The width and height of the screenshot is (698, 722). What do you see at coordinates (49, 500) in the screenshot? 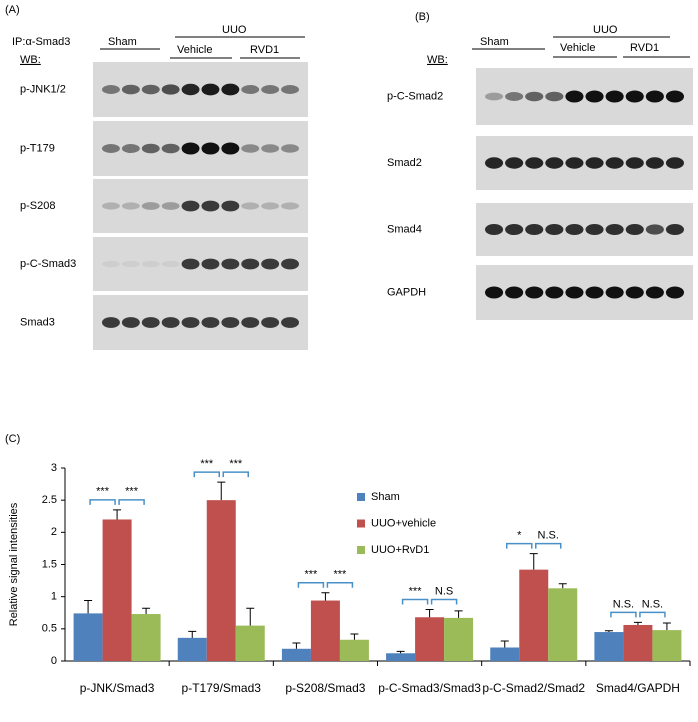
I see `y-tick-label: 2.5` at bounding box center [49, 500].